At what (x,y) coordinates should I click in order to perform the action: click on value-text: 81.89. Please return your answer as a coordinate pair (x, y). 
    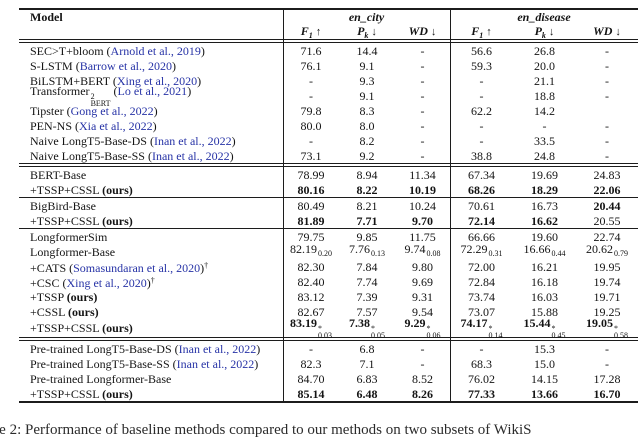
    Looking at the image, I should click on (311, 220).